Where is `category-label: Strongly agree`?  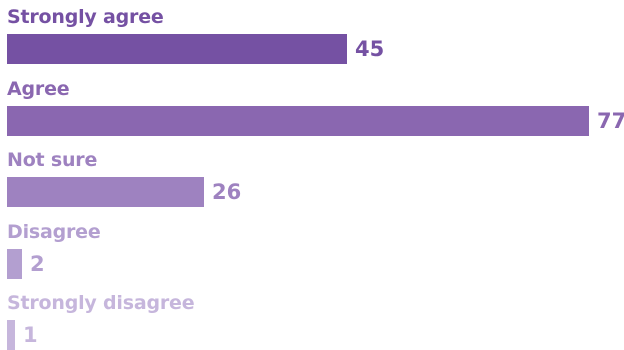
category-label: Strongly agree is located at coordinates (85, 17).